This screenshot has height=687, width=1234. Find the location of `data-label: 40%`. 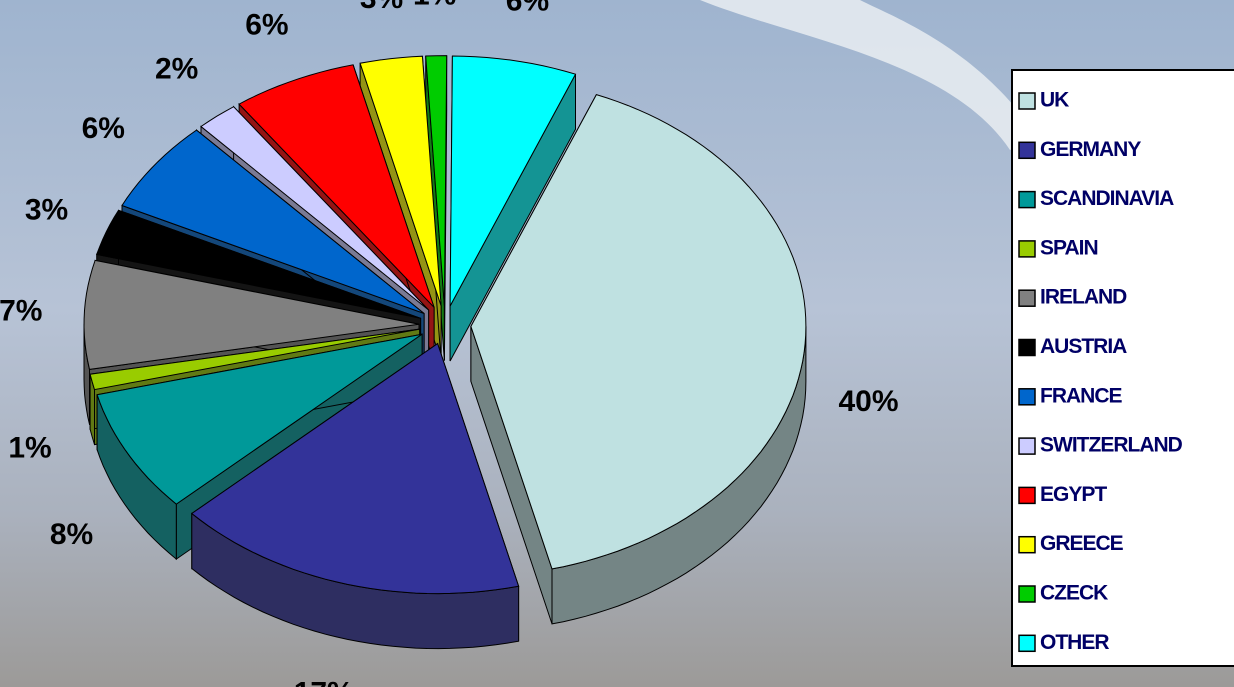

data-label: 40% is located at coordinates (868, 401).